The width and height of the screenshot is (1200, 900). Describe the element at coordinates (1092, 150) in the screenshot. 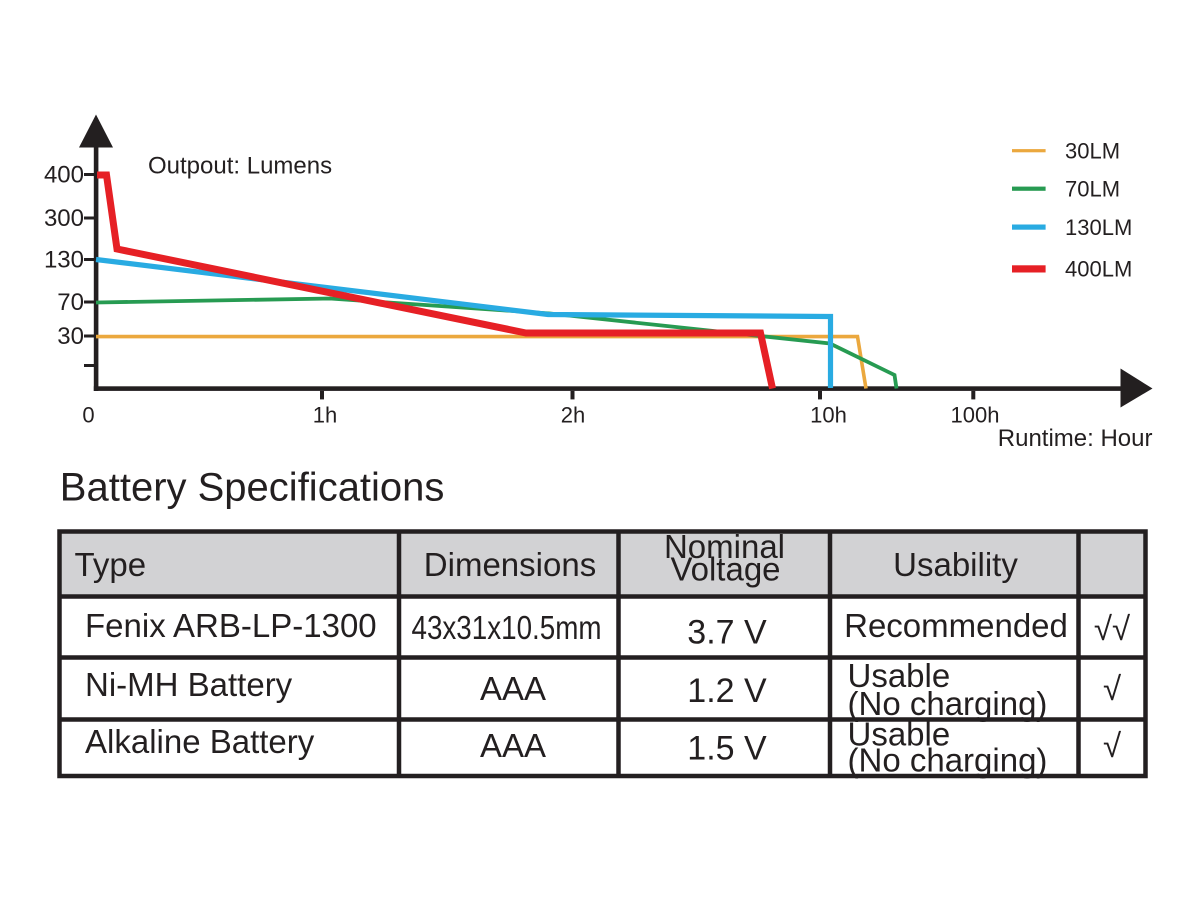

I see `svg-text: 30LM` at that location.